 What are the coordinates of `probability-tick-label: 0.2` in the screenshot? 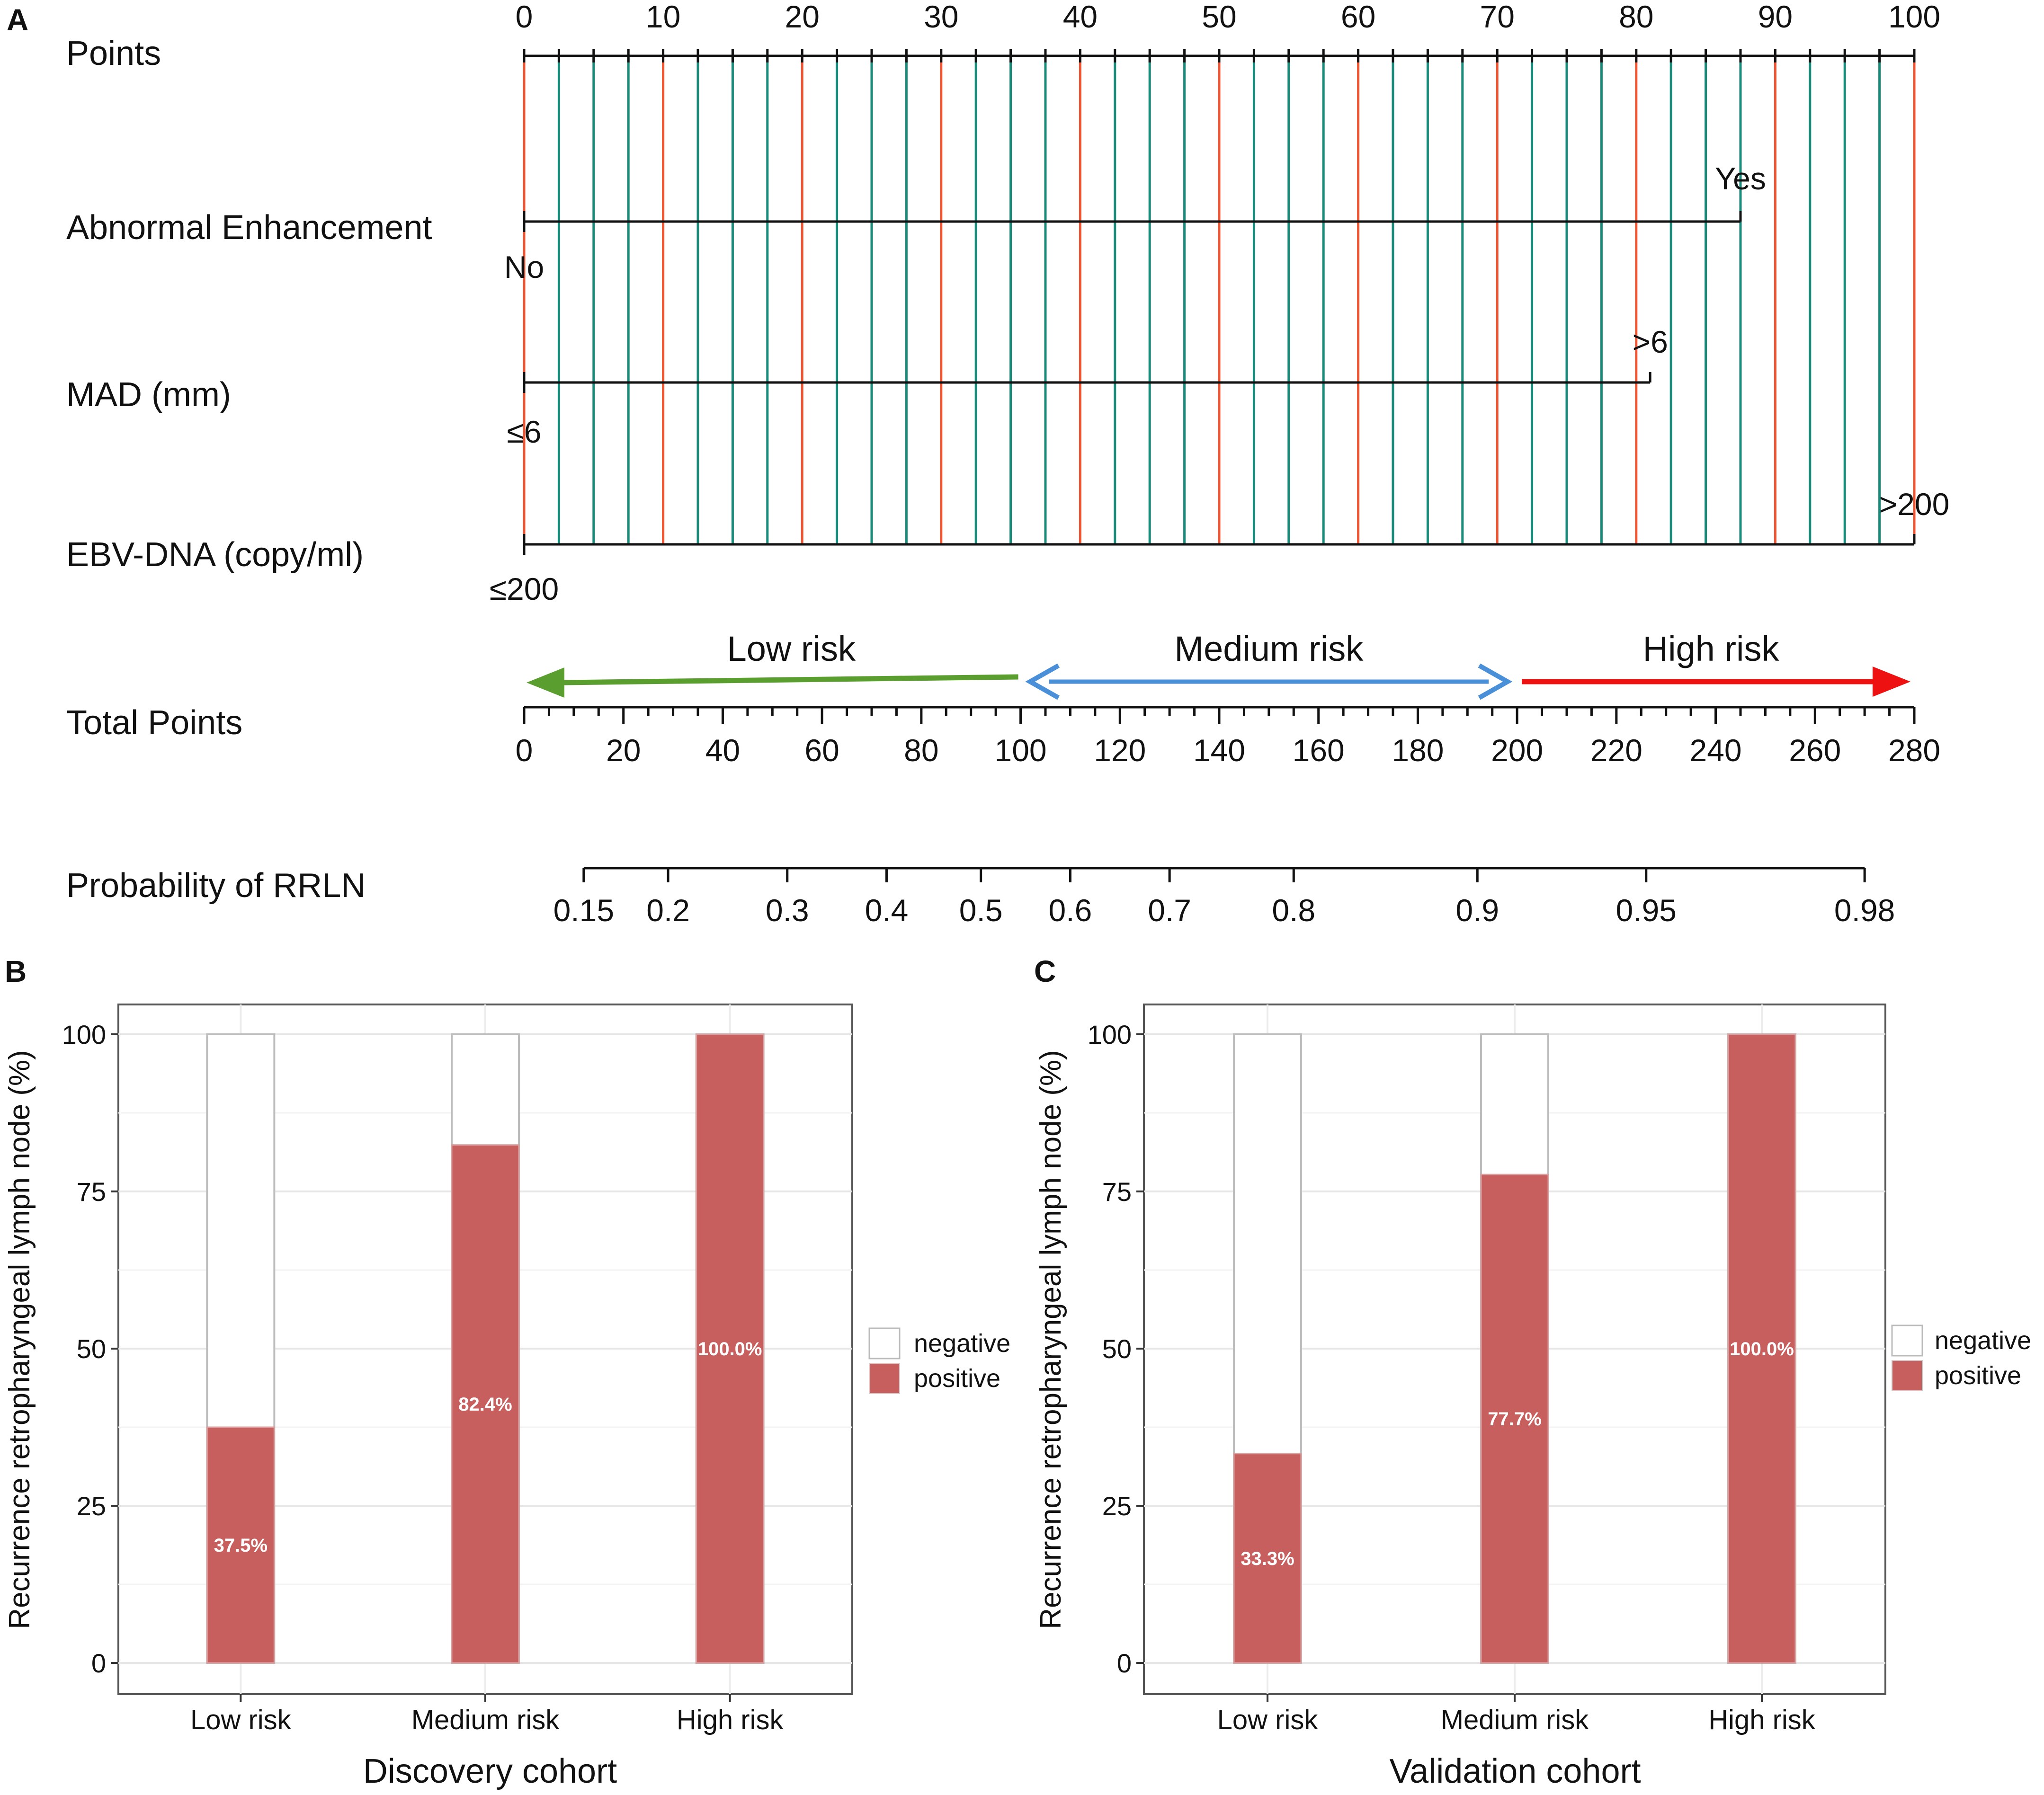 It's located at (668, 910).